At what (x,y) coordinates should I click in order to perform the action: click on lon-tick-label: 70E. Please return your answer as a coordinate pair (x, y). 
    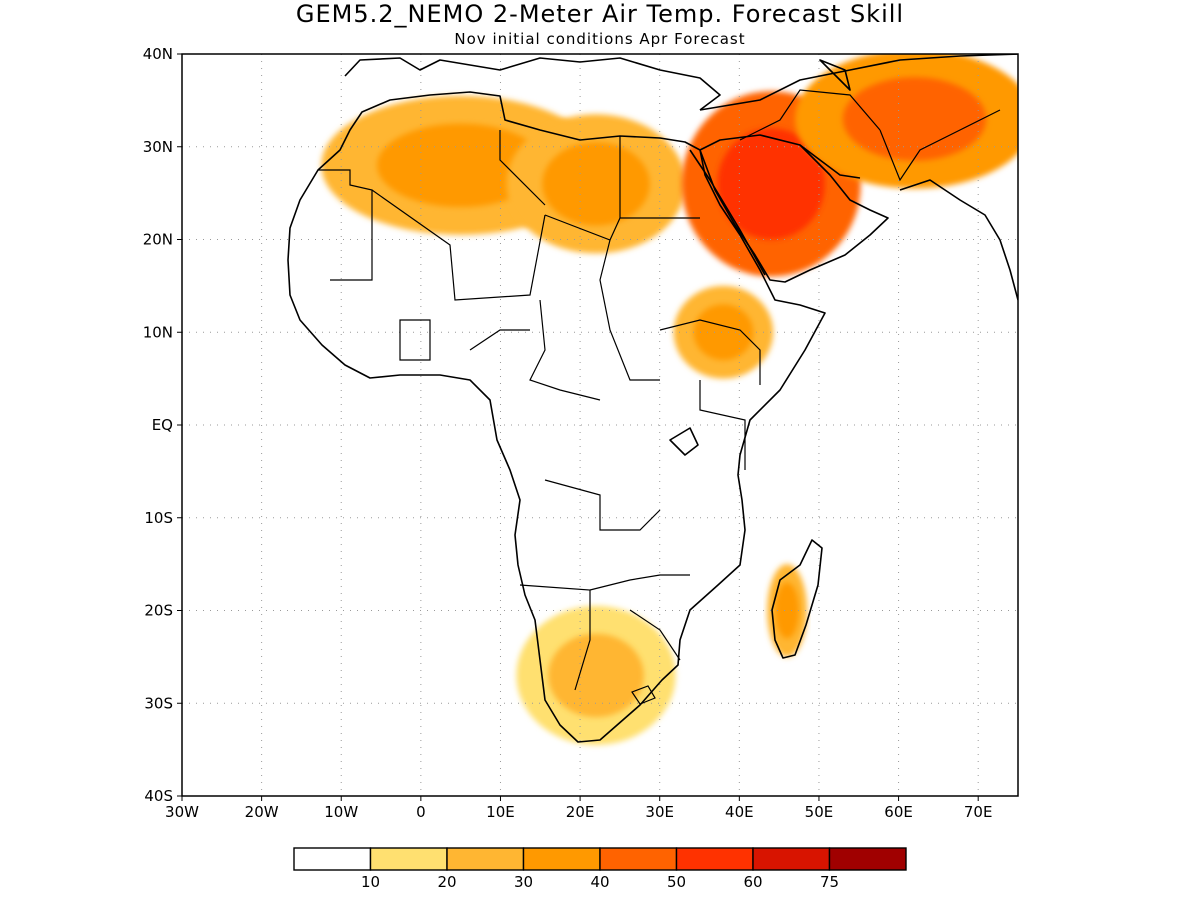
    Looking at the image, I should click on (978, 812).